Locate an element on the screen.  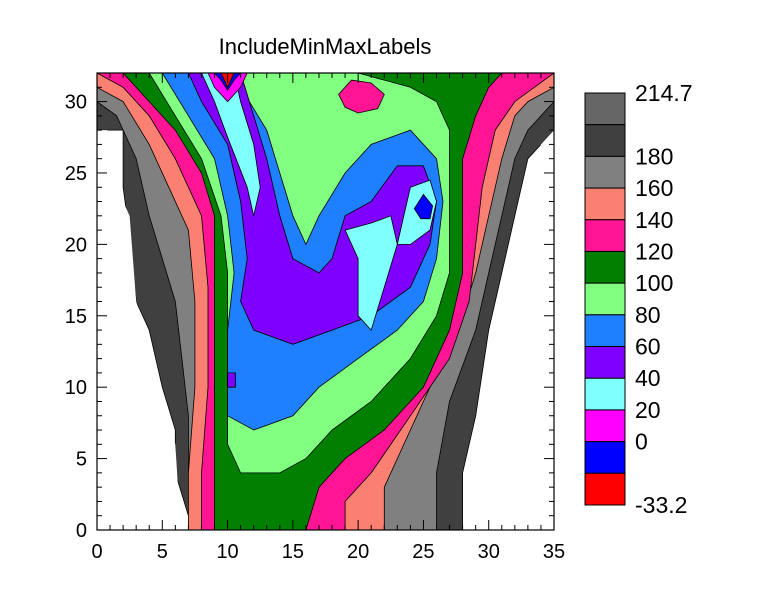
contour-small-patch is located at coordinates (231, 380).